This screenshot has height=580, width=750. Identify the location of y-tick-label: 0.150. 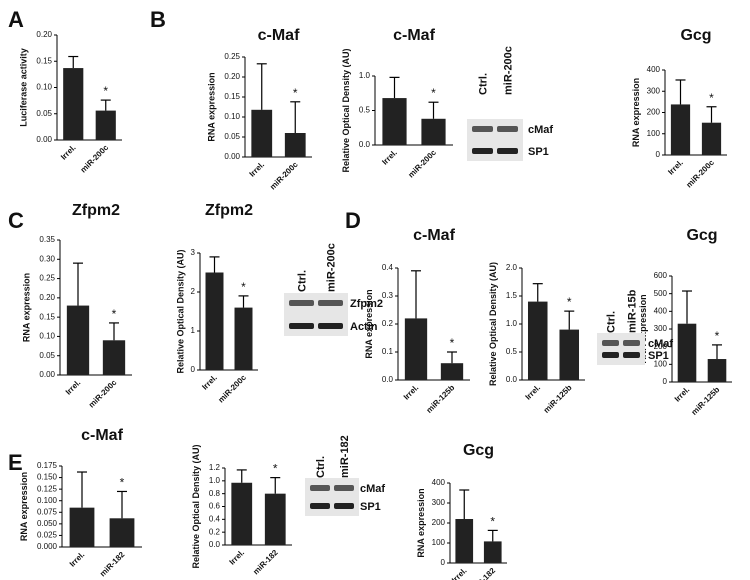
(47, 477).